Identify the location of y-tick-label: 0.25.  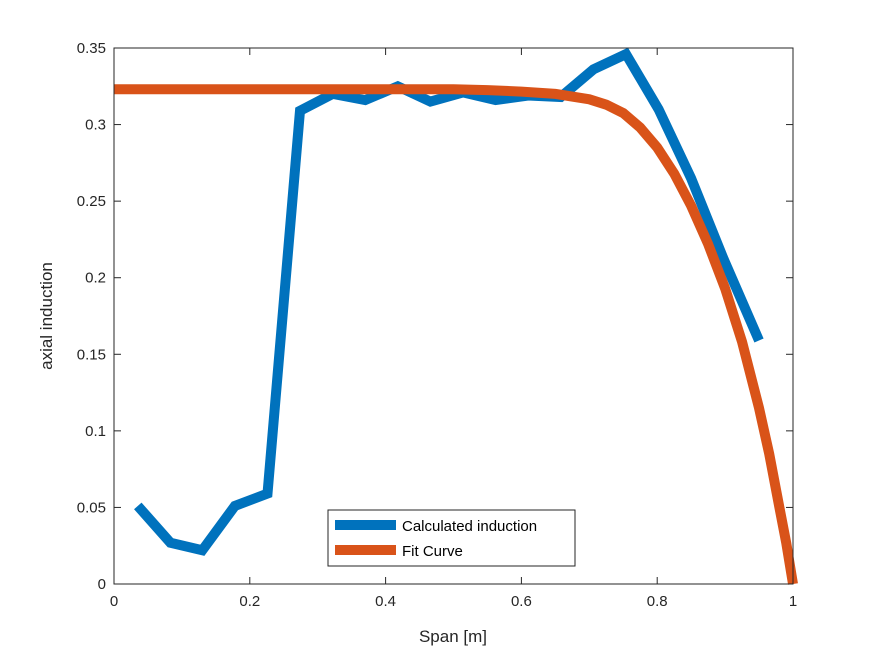
(91, 201).